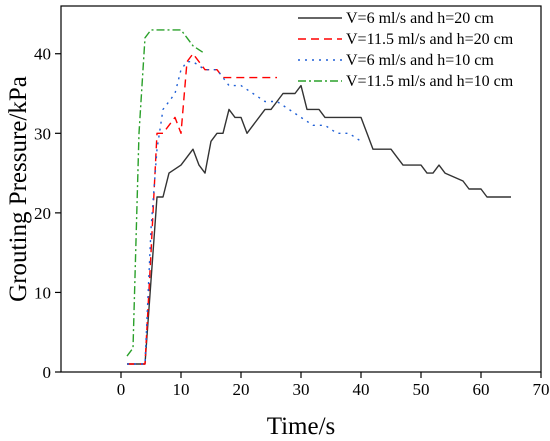 Image resolution: width=550 pixels, height=441 pixels. I want to click on y-tick-label: 0, so click(47, 372).